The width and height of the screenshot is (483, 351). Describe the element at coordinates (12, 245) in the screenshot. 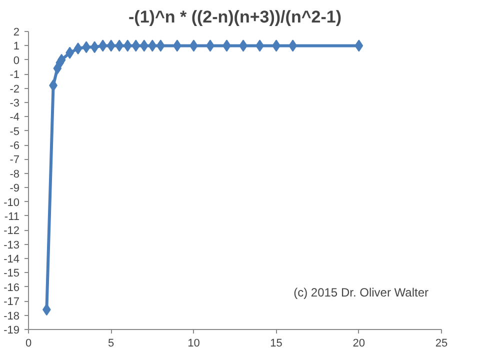

I see `y-tick-label: -13` at that location.